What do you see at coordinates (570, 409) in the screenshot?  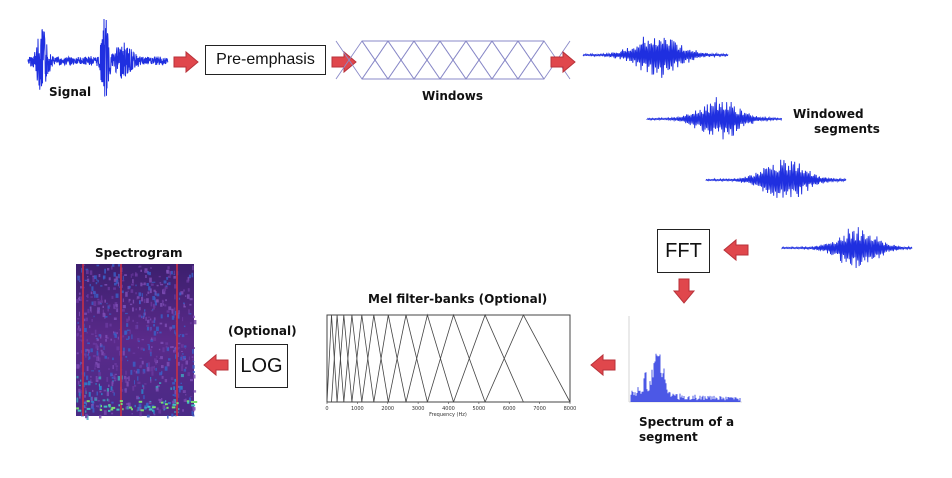 I see `mel-tick-label: 8000` at bounding box center [570, 409].